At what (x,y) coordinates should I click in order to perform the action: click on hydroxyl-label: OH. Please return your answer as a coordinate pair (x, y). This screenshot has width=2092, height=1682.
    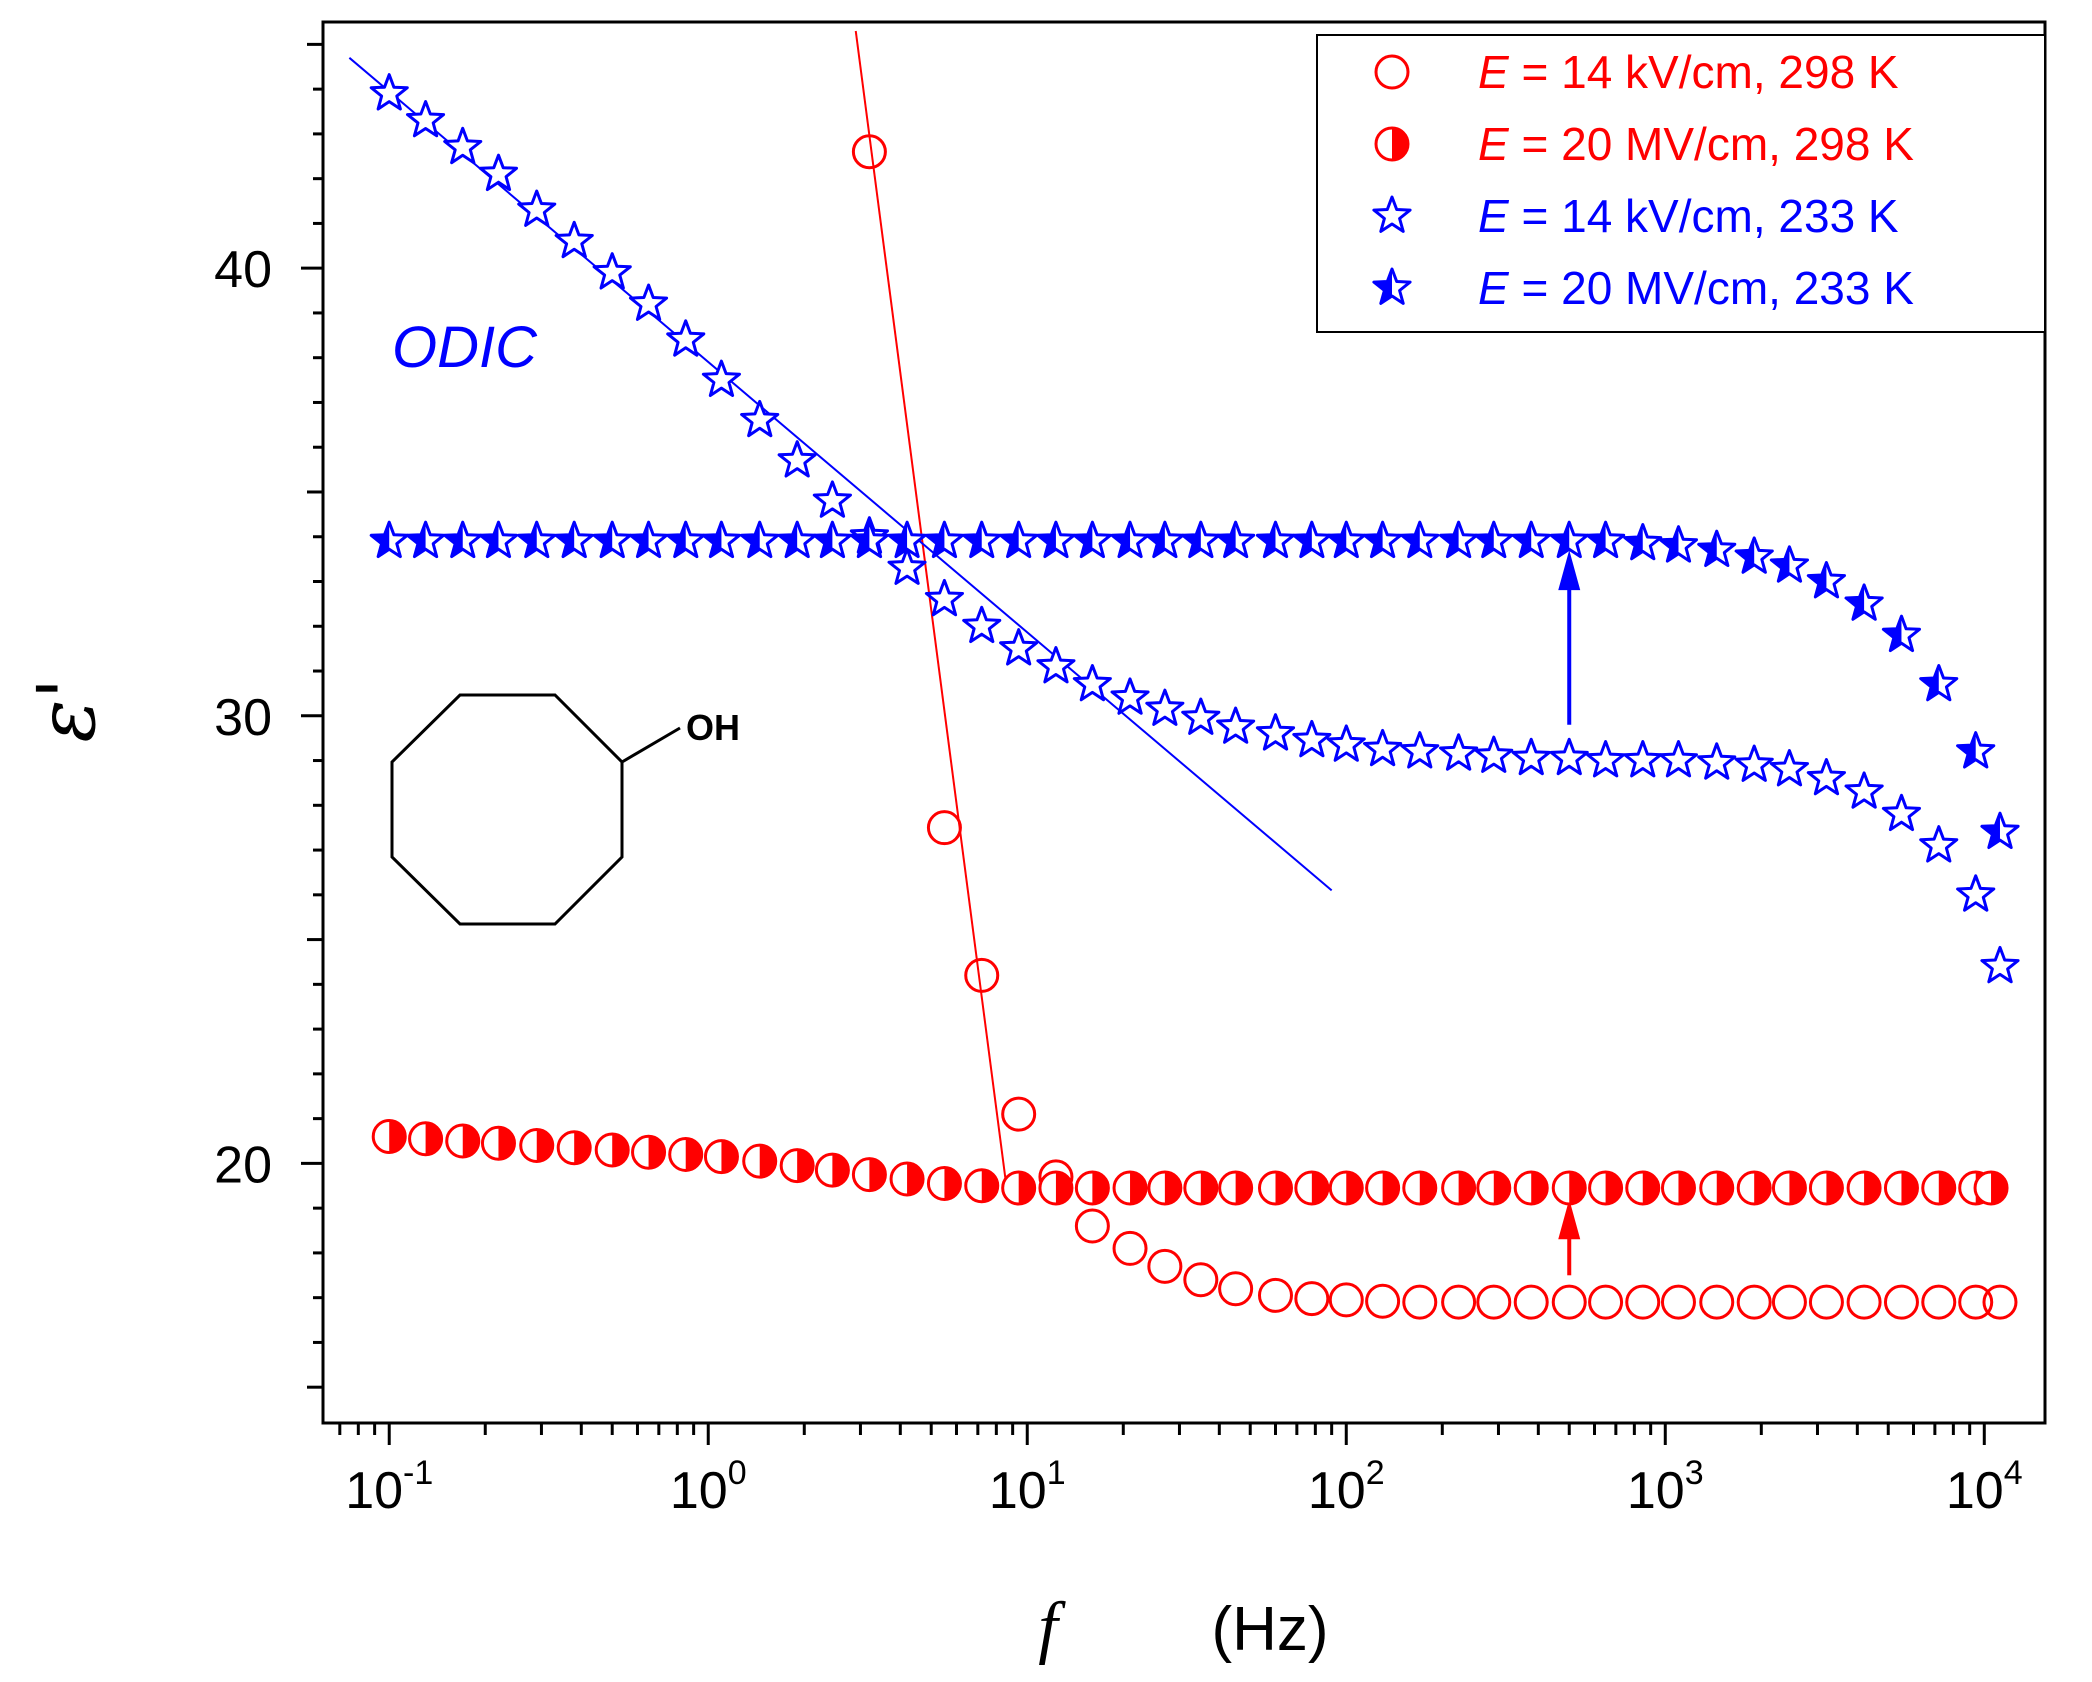
    Looking at the image, I should click on (713, 727).